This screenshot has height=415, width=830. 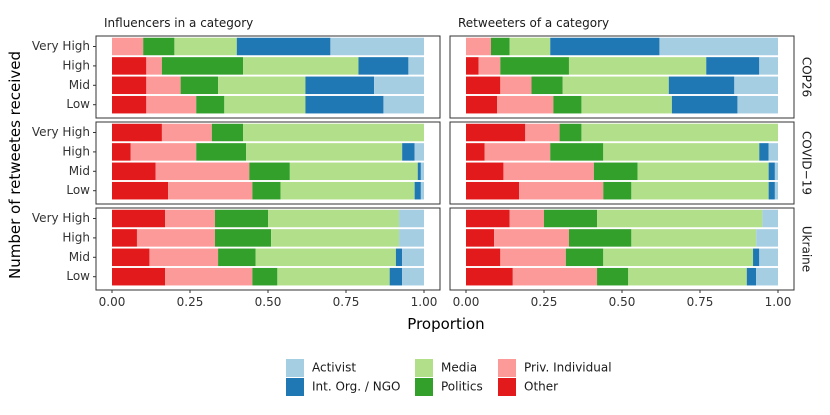 I want to click on legend-label: Other, so click(x=541, y=387).